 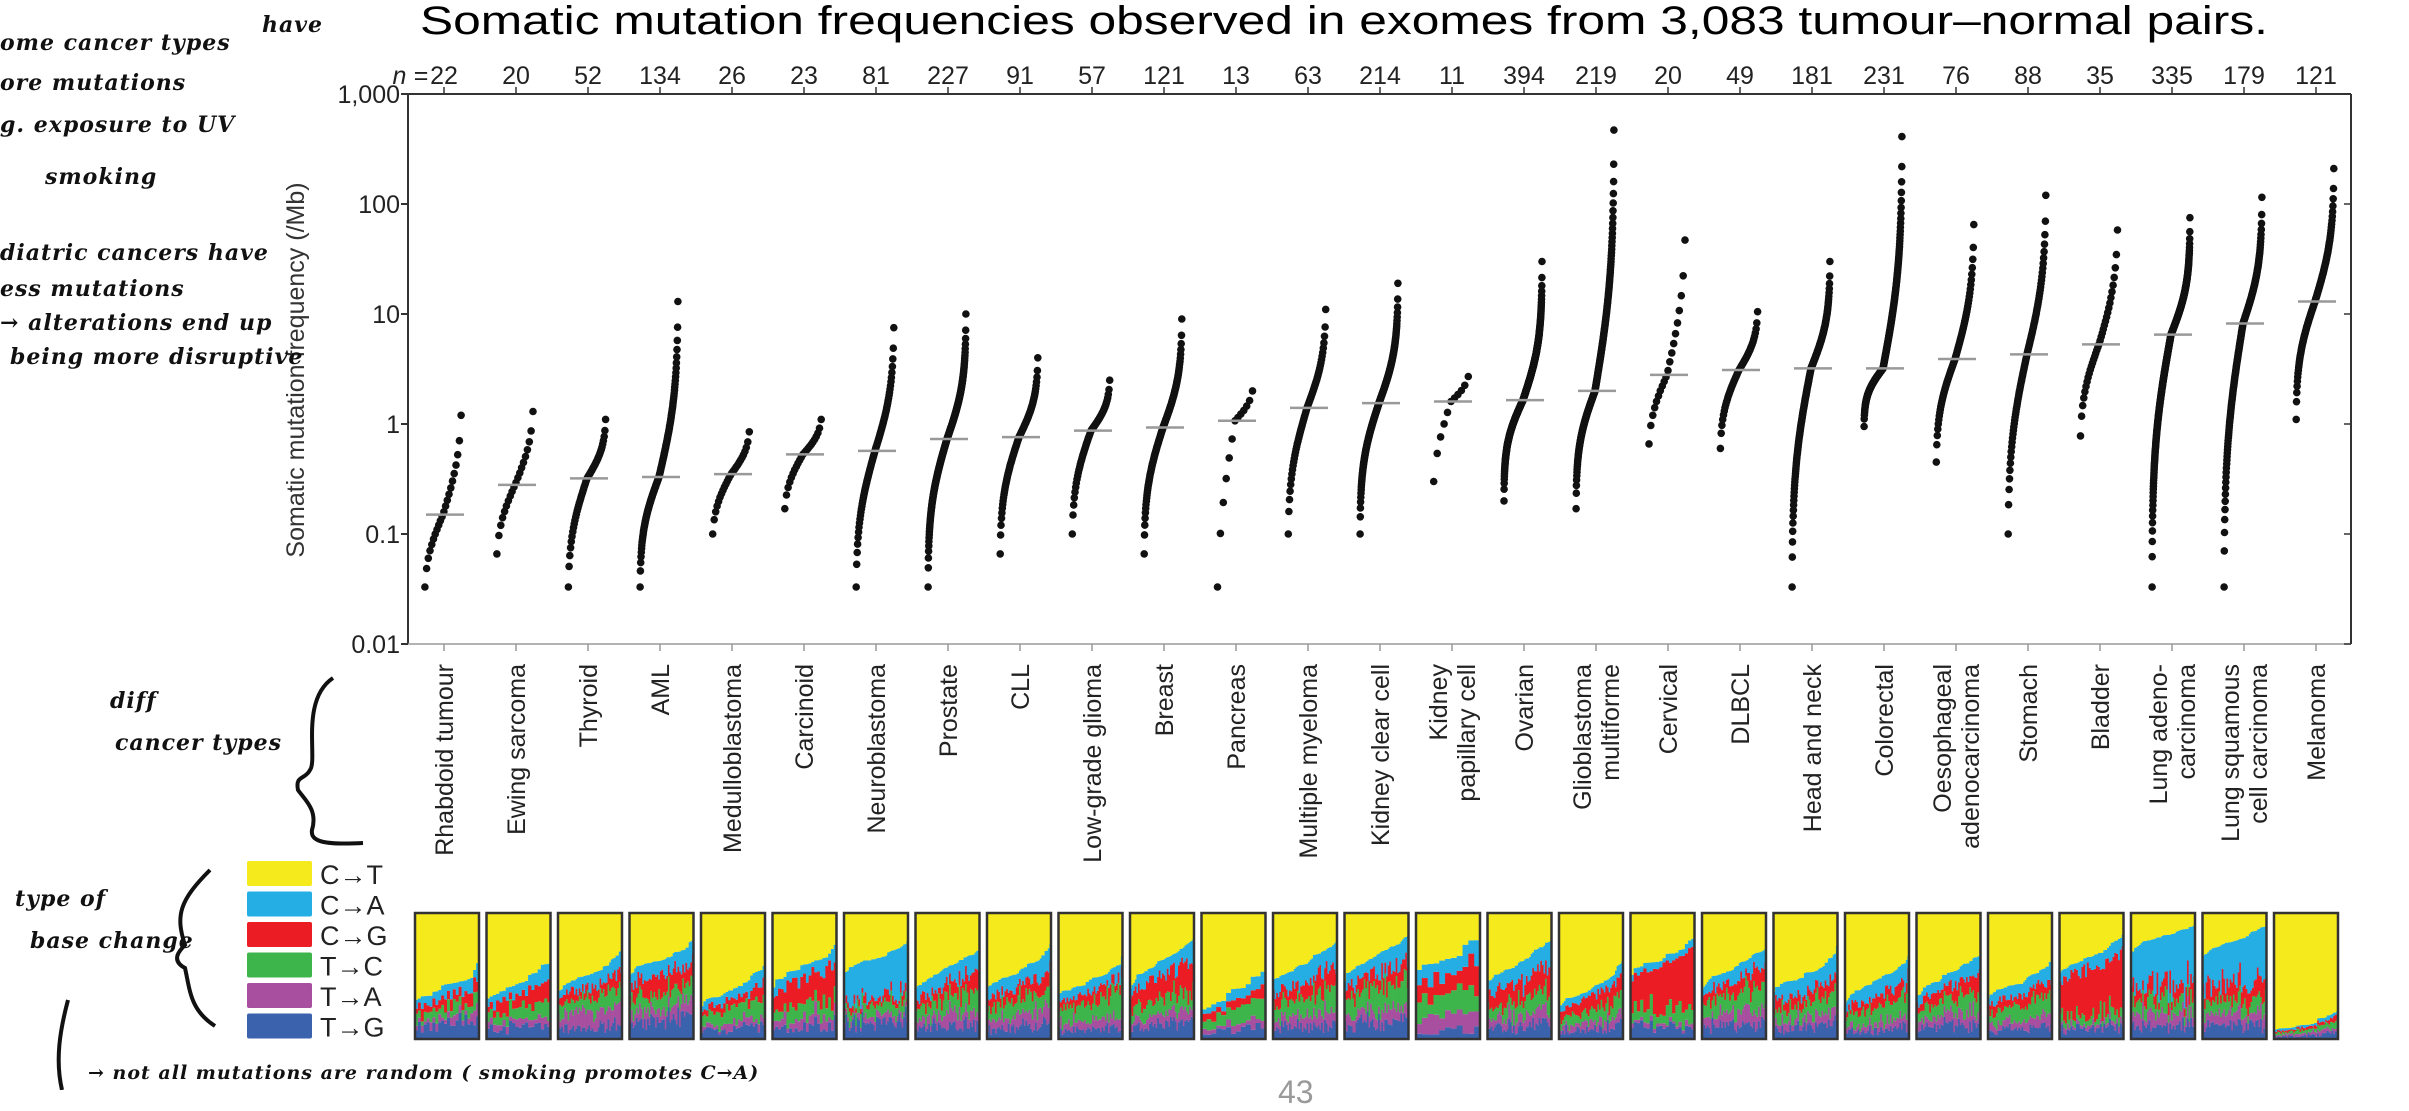 I want to click on category-label: Thyroid, so click(x=589, y=705).